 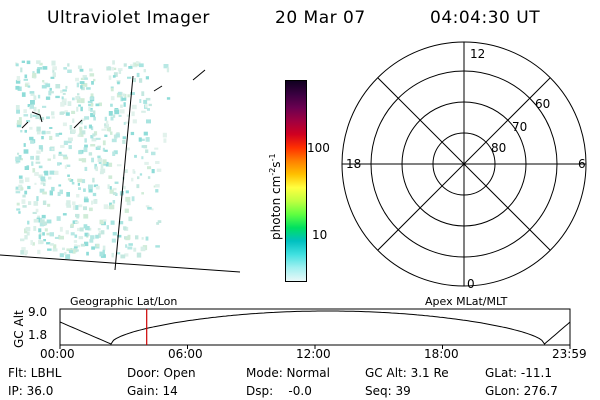 I want to click on date-label: 20 Mar 07, so click(x=320, y=18).